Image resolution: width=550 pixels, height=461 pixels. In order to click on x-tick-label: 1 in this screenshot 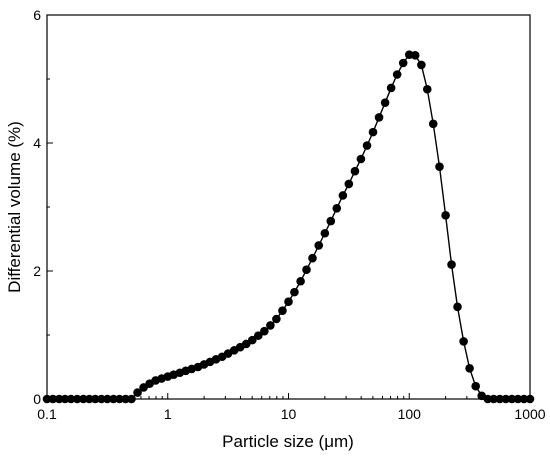, I will do `click(168, 414)`.